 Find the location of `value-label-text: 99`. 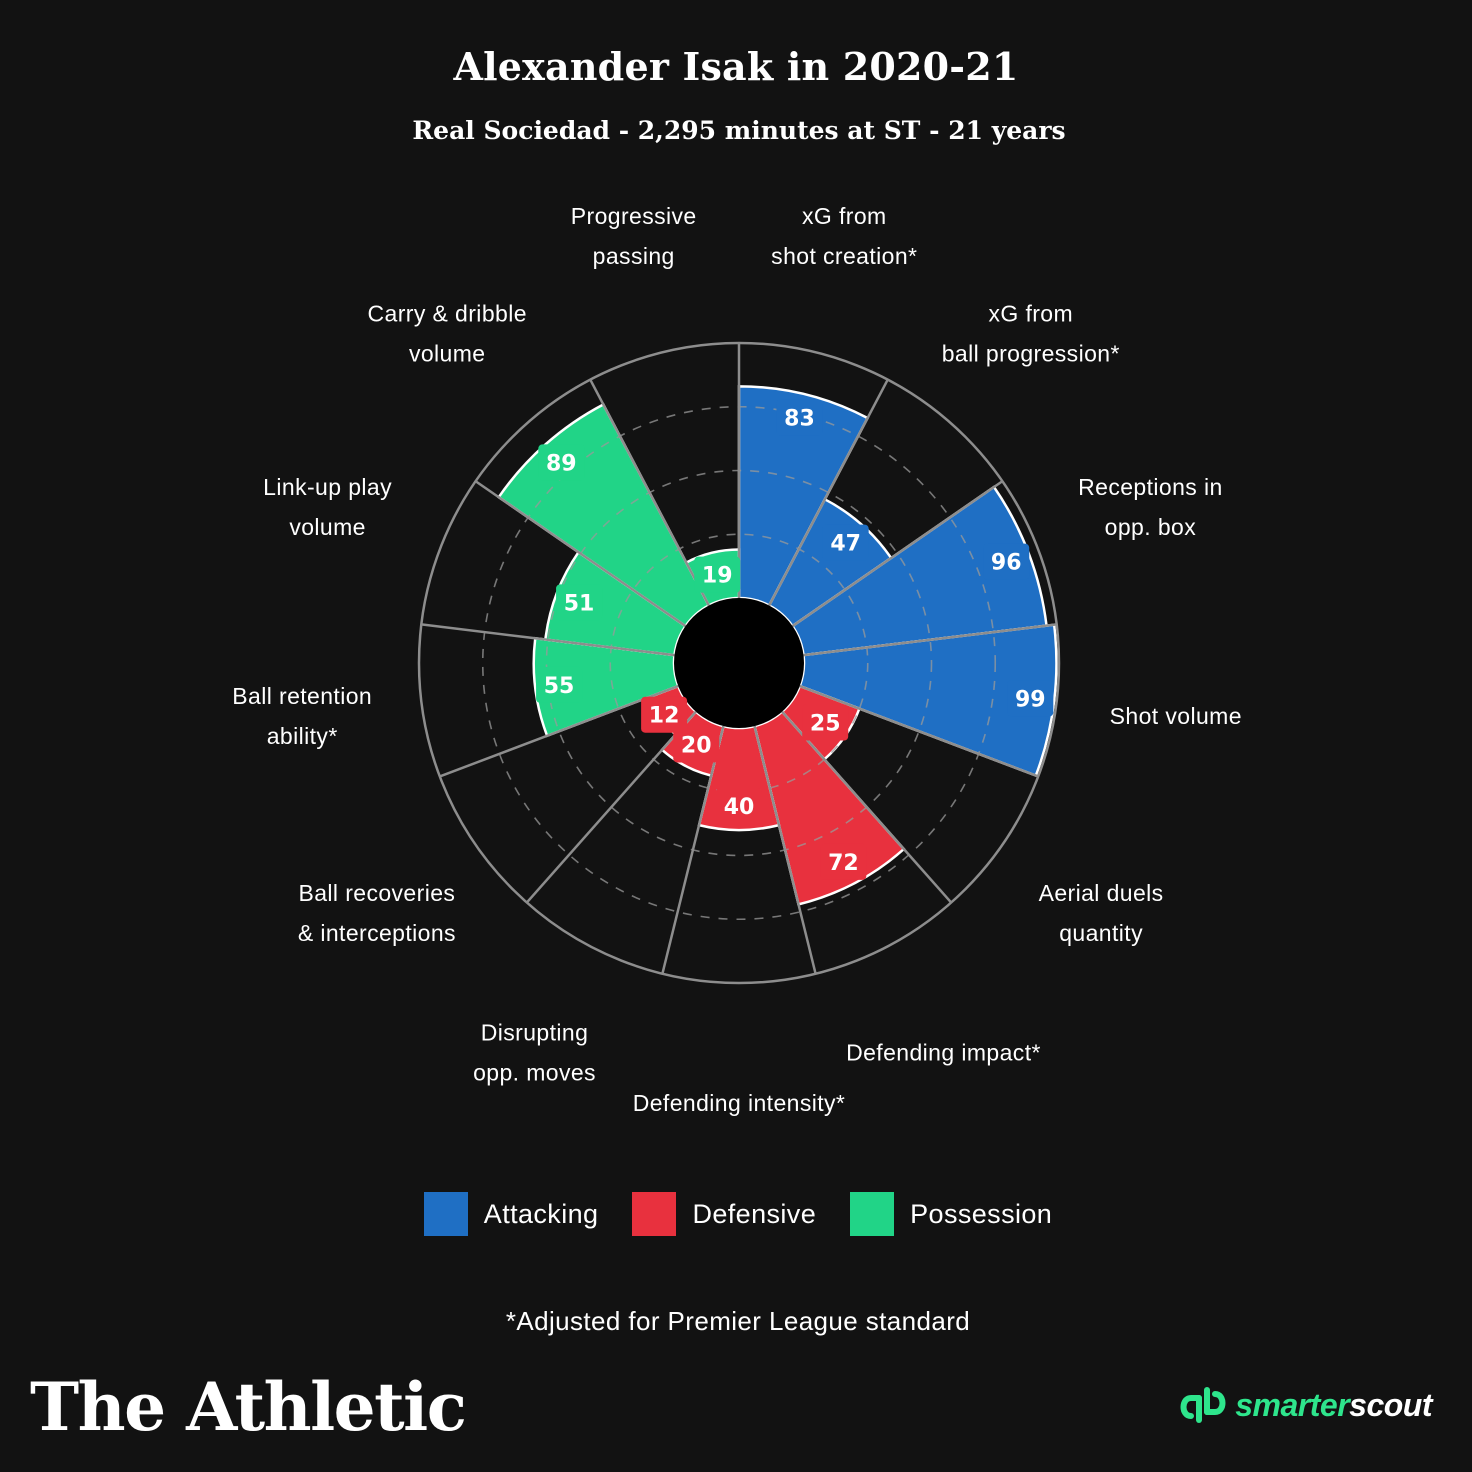

value-label-text: 99 is located at coordinates (1030, 699).